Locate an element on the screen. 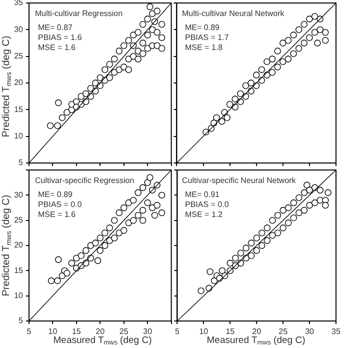  annotation: ME= 0.89 is located at coordinates (202, 28).